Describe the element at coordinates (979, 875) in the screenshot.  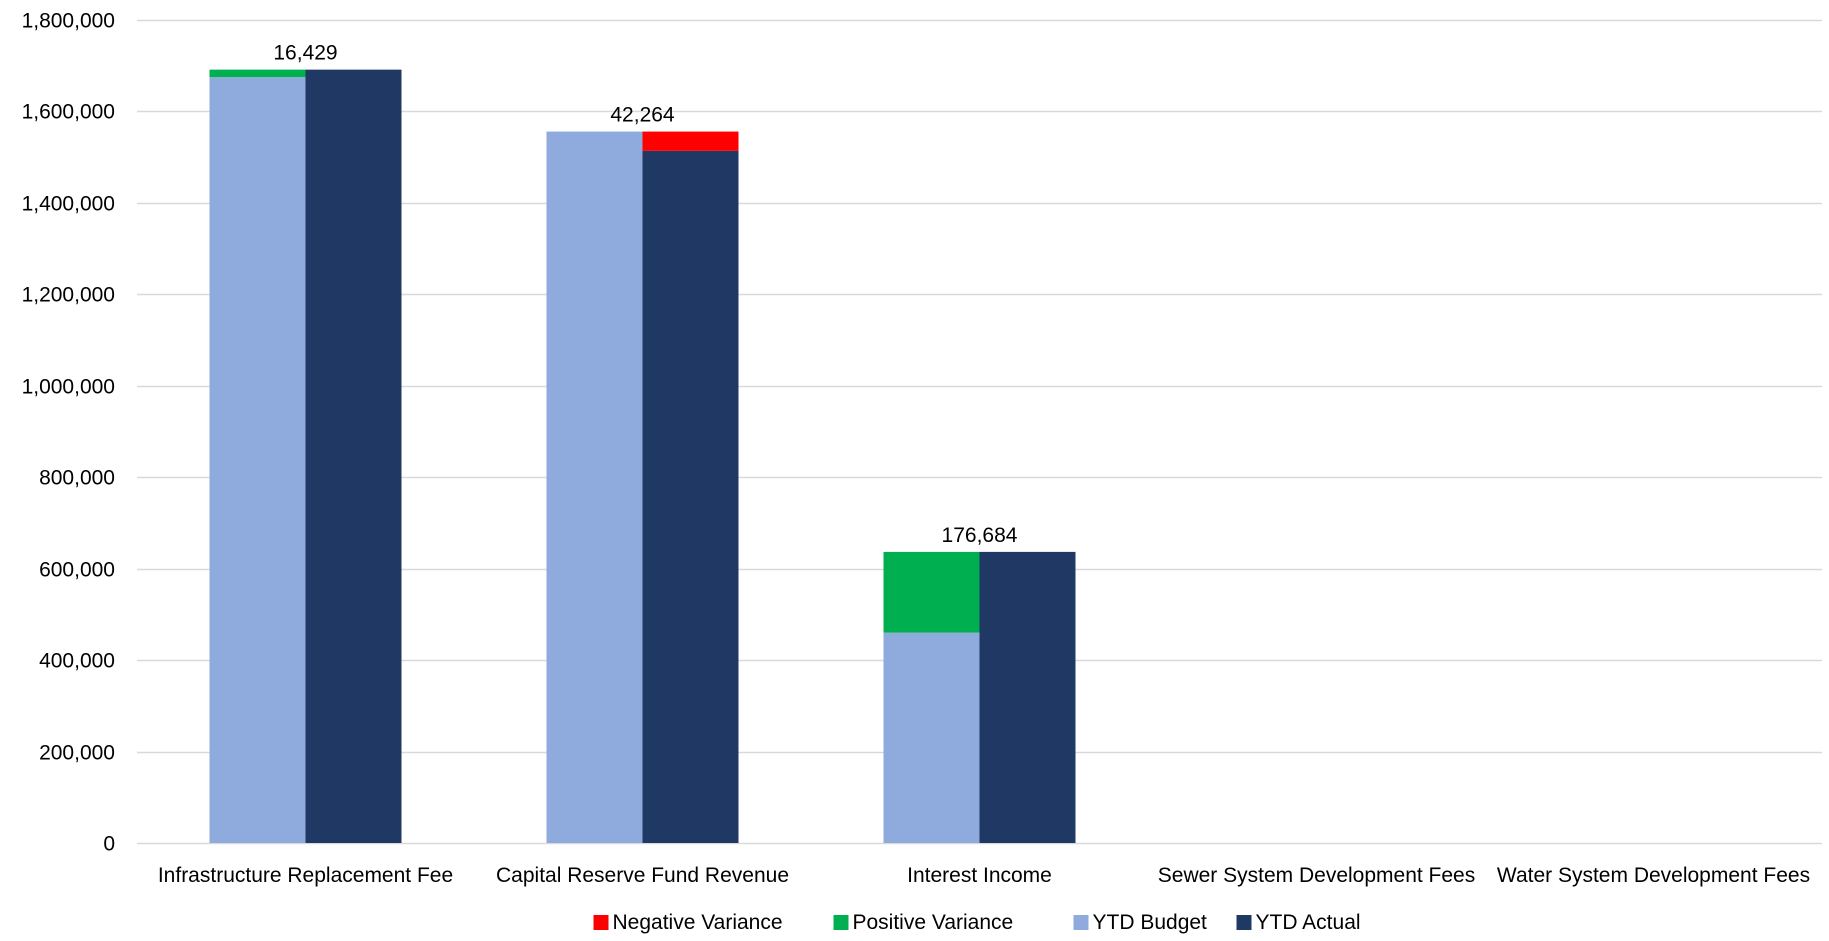
I see `x-category-label: Interest Income` at that location.